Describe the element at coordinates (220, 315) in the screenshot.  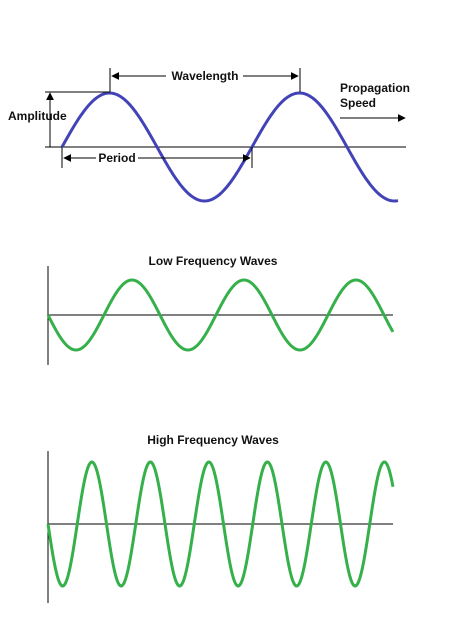
I see `green-wave` at that location.